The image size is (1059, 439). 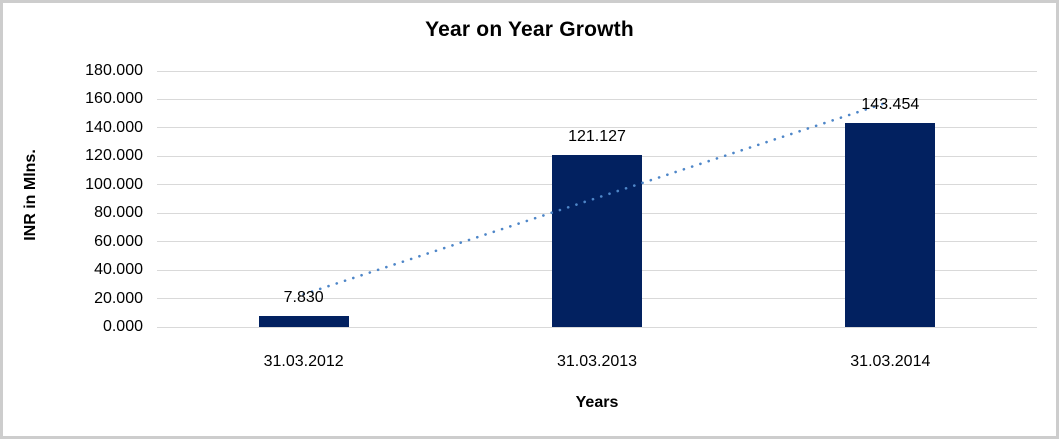 I want to click on y-tick-label: 160.000, so click(x=114, y=99).